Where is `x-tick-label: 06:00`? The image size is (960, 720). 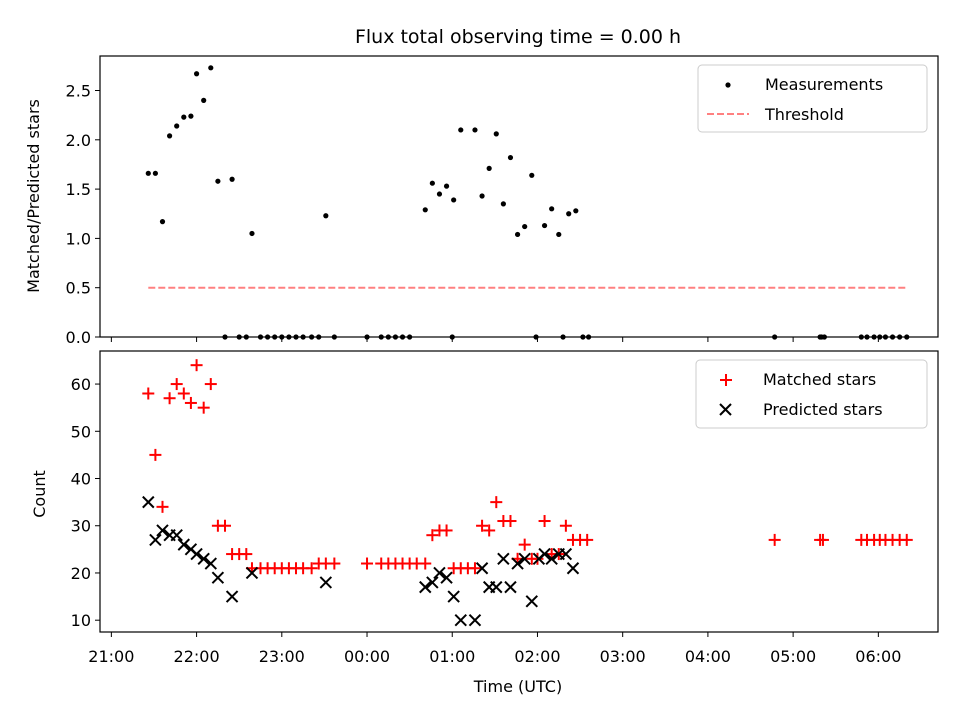
x-tick-label: 06:00 is located at coordinates (878, 656).